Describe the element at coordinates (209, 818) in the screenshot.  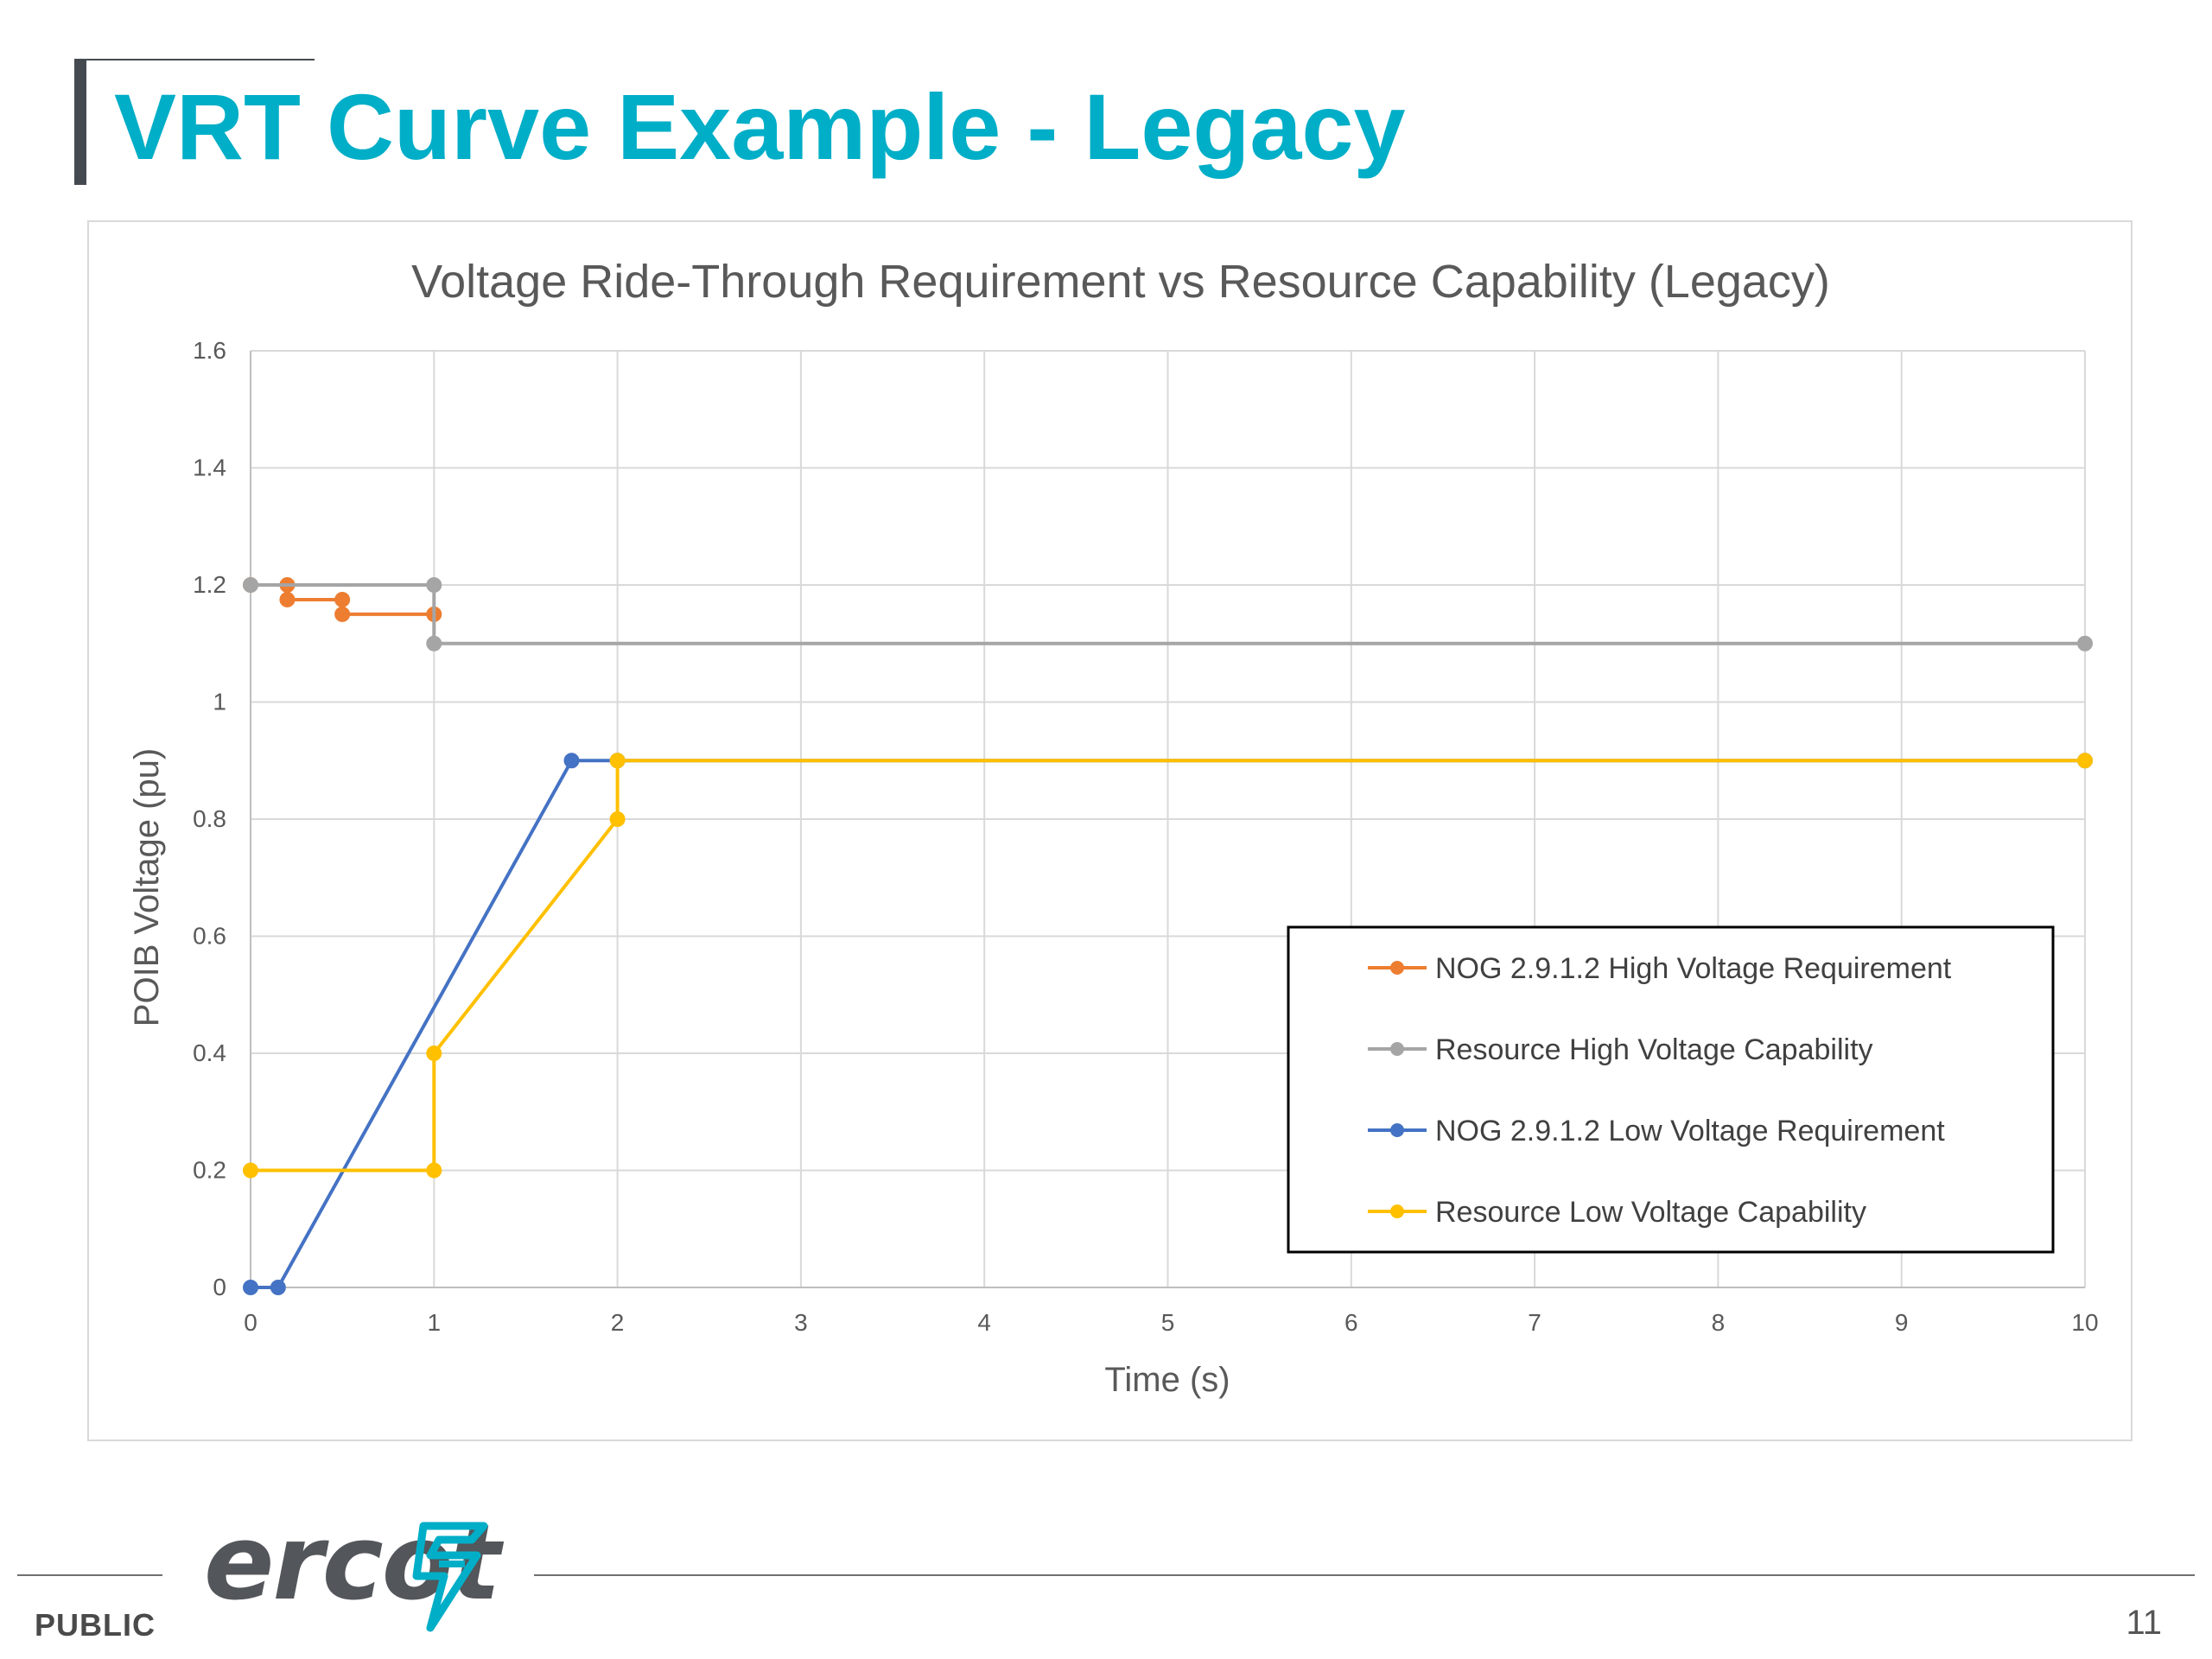
I see `y-tick-label: 0.8` at that location.